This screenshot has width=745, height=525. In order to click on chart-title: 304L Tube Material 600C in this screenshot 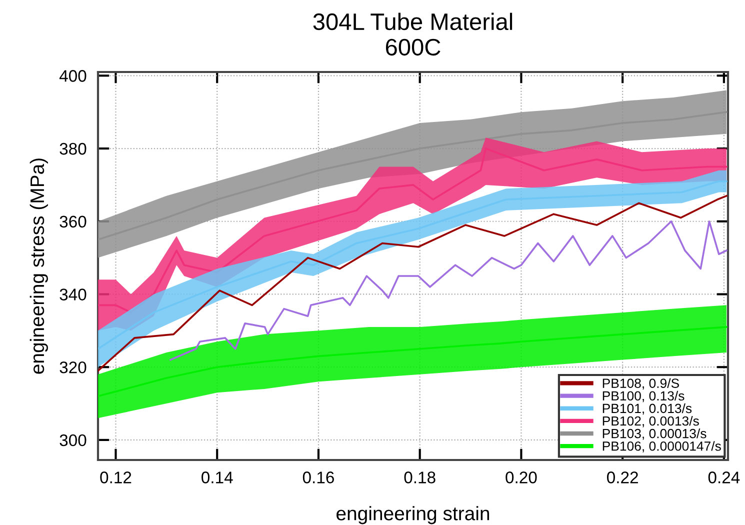, I will do `click(412, 34)`.